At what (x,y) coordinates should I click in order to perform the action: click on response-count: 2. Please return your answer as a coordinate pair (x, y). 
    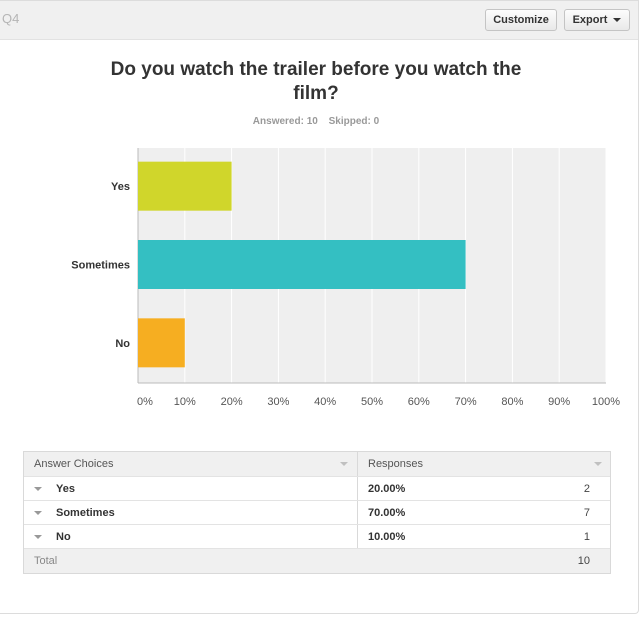
    Looking at the image, I should click on (586, 488).